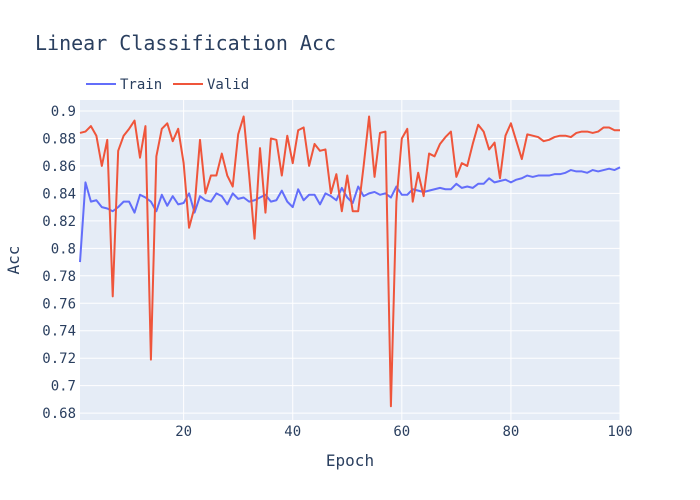  I want to click on y-tick-label: 0.68, so click(59, 414).